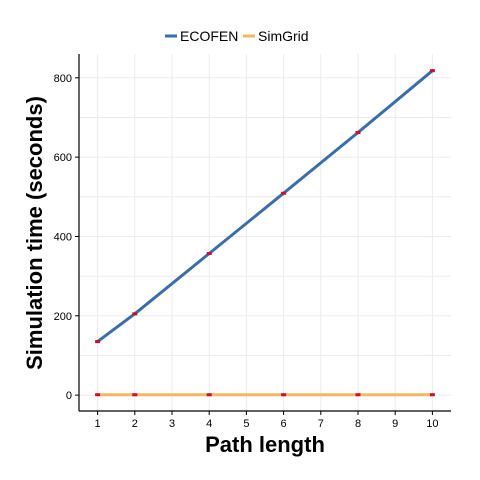  I want to click on x-tick-label: 5, so click(246, 424).